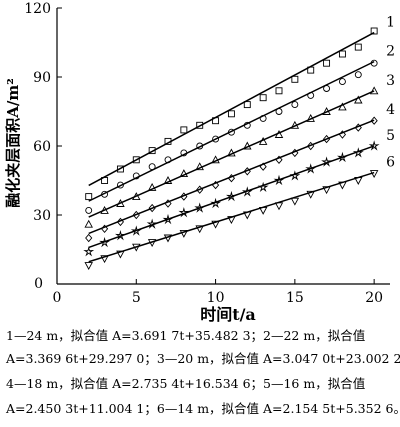 The image size is (400, 427). What do you see at coordinates (42, 216) in the screenshot?
I see `y-tick-label: 30` at bounding box center [42, 216].